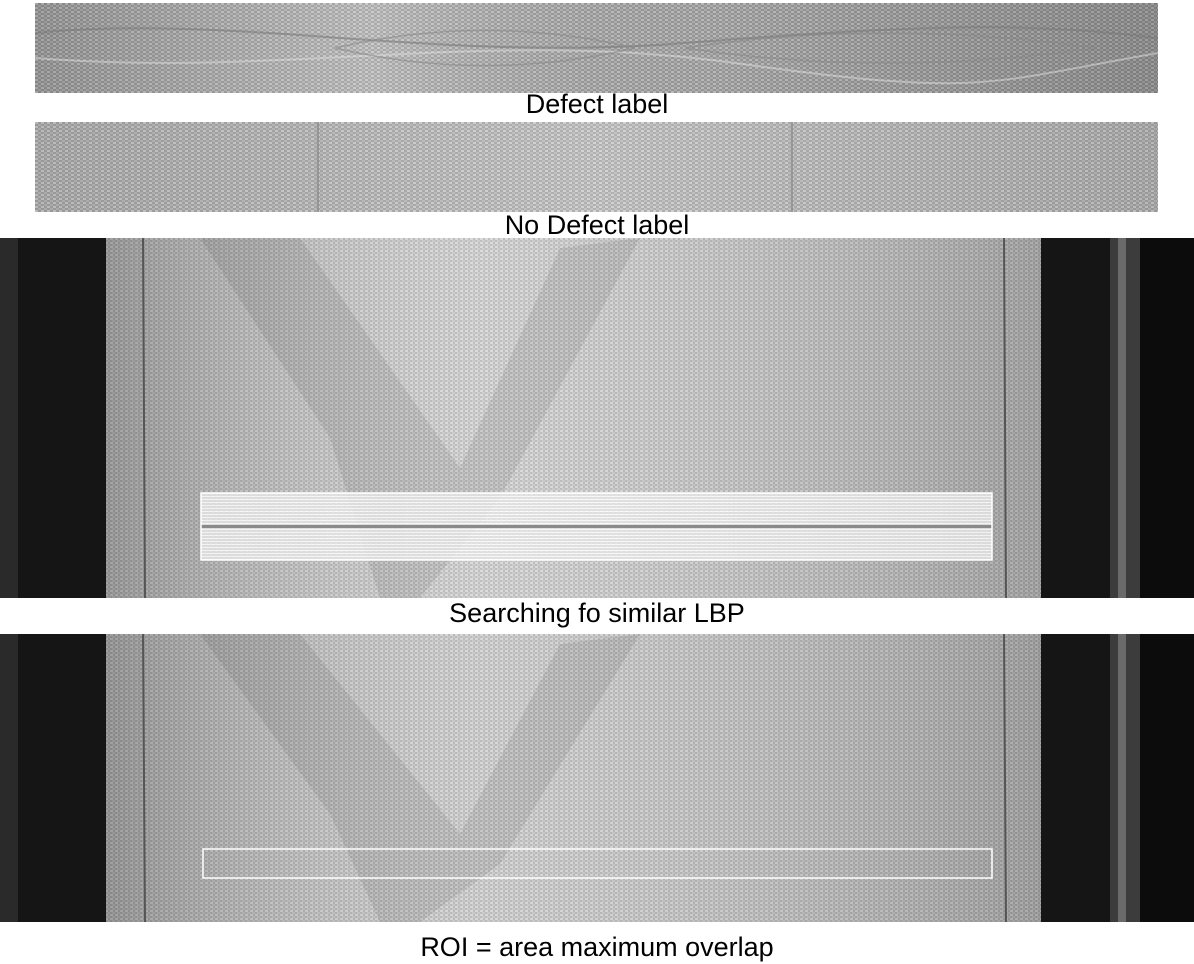 The image size is (1194, 964). I want to click on defect-label-caption: Defect label, so click(597, 104).